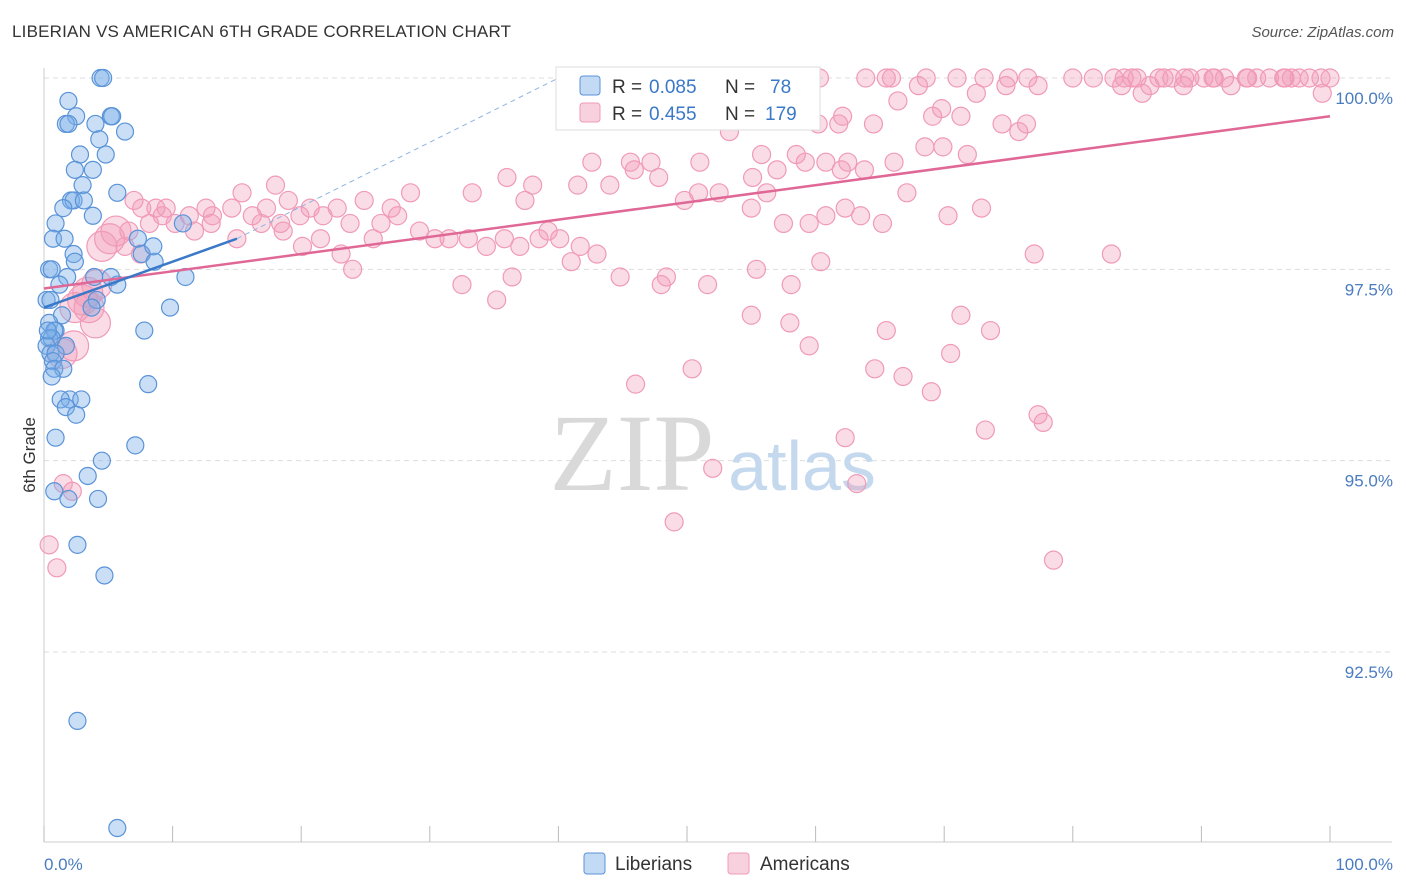 Image resolution: width=1406 pixels, height=892 pixels. Describe the element at coordinates (590, 85) in the screenshot. I see `stats-legend-blue-swatch` at that location.